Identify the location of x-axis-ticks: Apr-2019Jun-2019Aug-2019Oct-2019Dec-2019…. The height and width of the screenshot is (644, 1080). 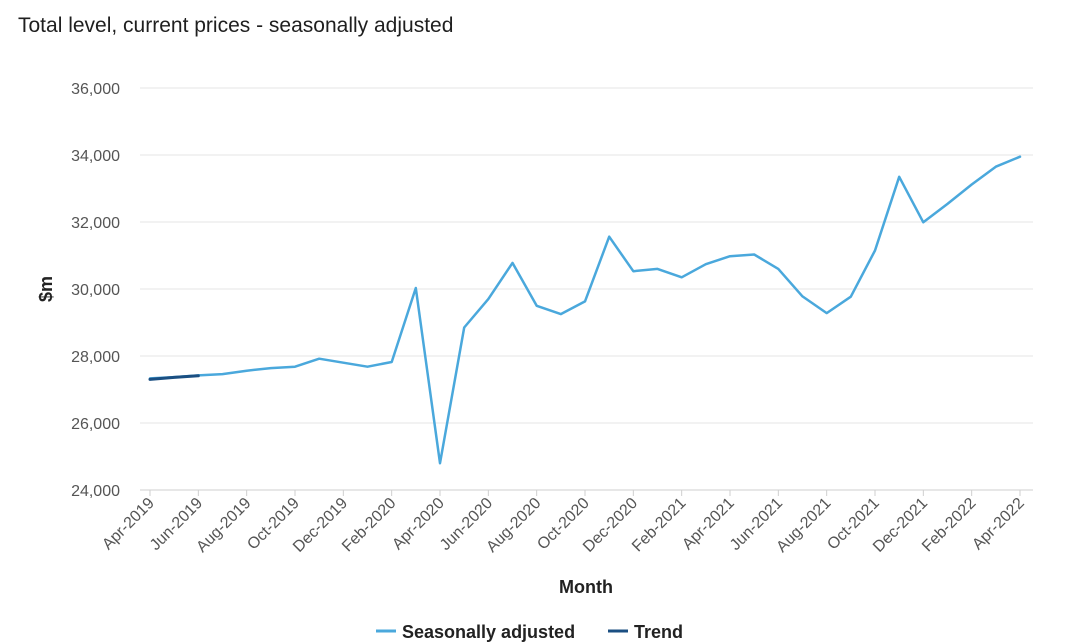
(563, 523).